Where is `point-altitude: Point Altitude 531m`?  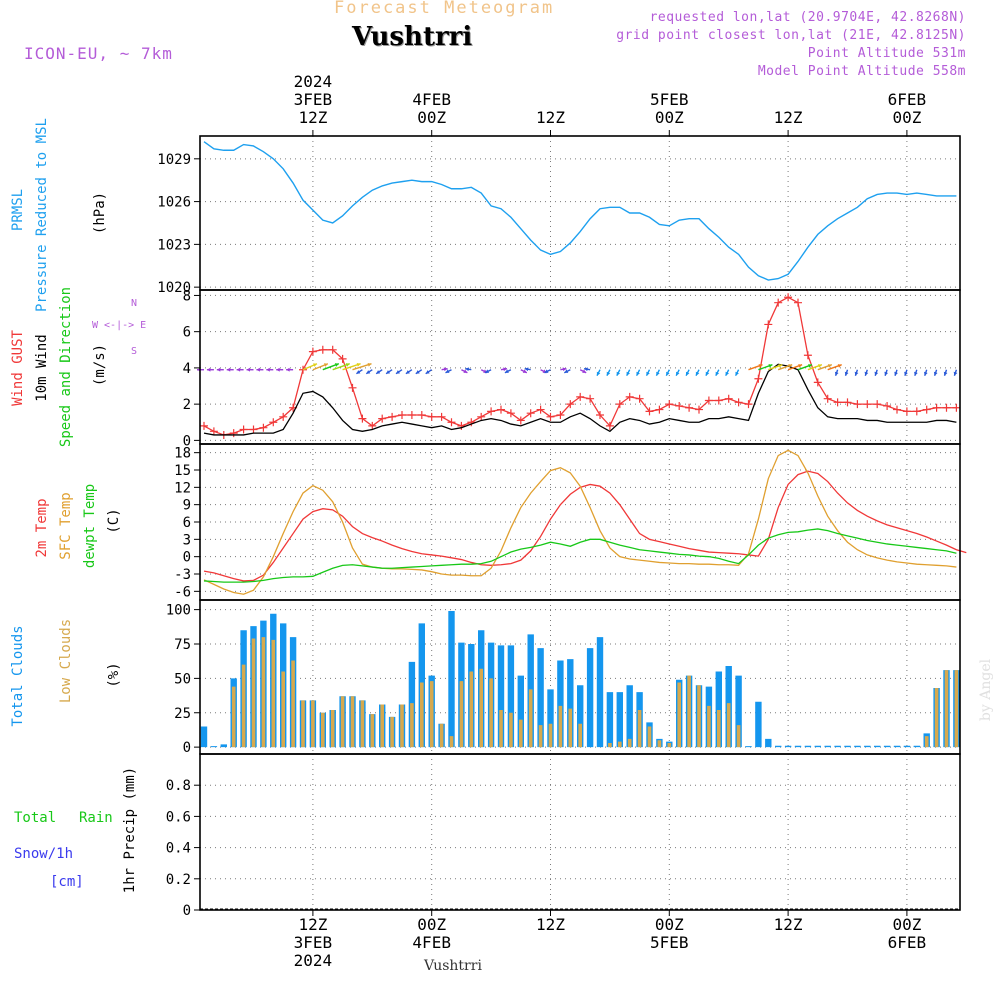 point-altitude: Point Altitude 531m is located at coordinates (886, 53).